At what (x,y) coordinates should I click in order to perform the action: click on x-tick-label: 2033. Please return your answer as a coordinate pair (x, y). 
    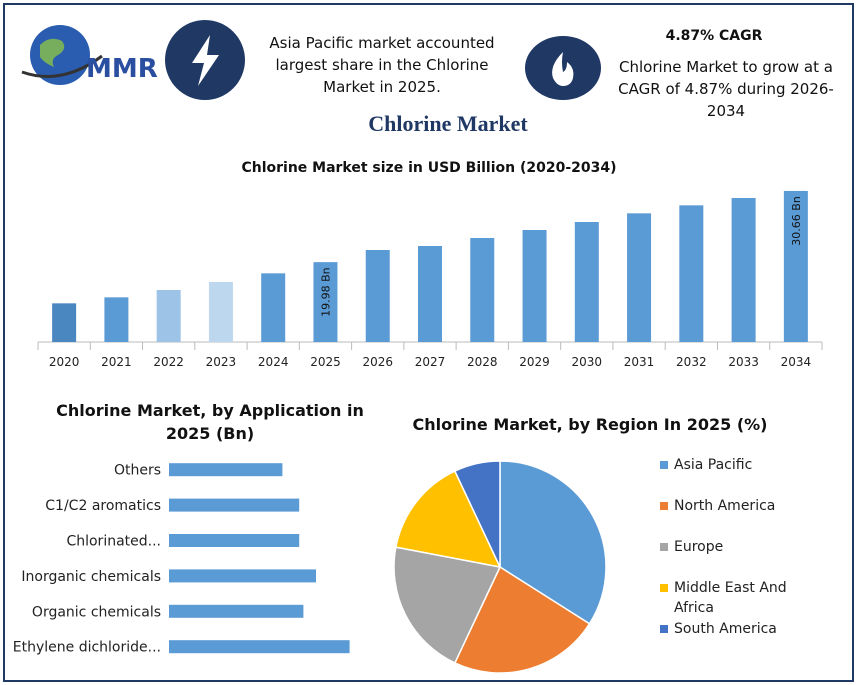
    Looking at the image, I should click on (743, 362).